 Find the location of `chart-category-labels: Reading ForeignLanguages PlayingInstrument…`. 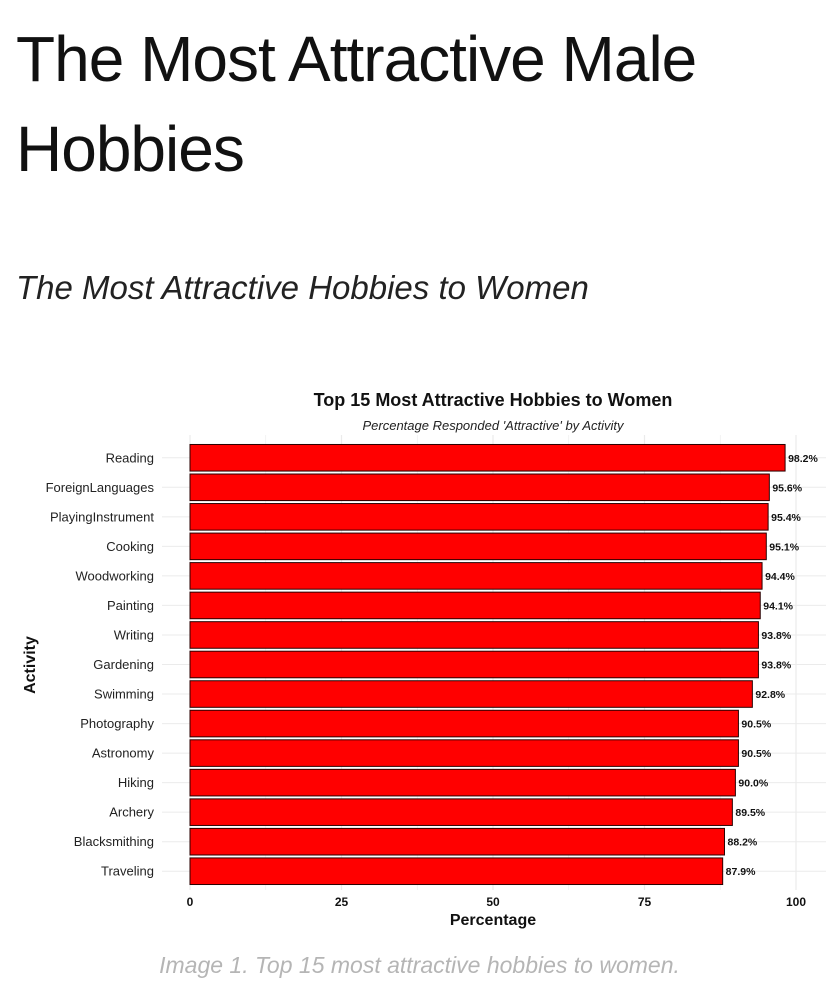

chart-category-labels: Reading ForeignLanguages PlayingInstrument… is located at coordinates (100, 664).